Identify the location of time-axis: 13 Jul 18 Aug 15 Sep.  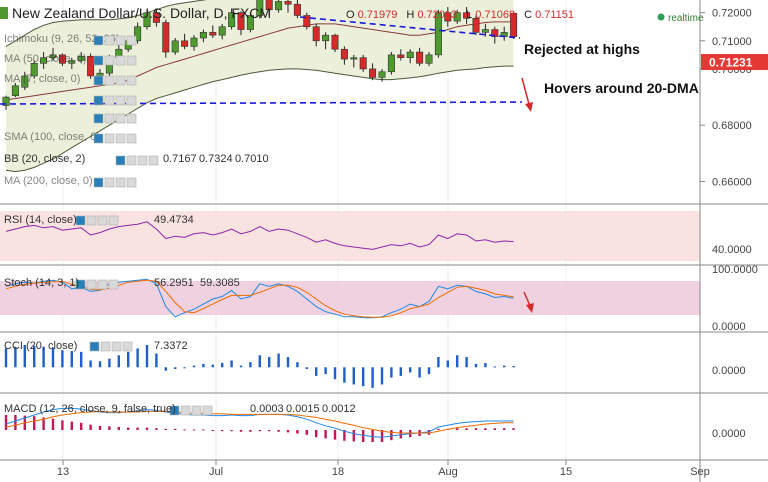
(383, 469).